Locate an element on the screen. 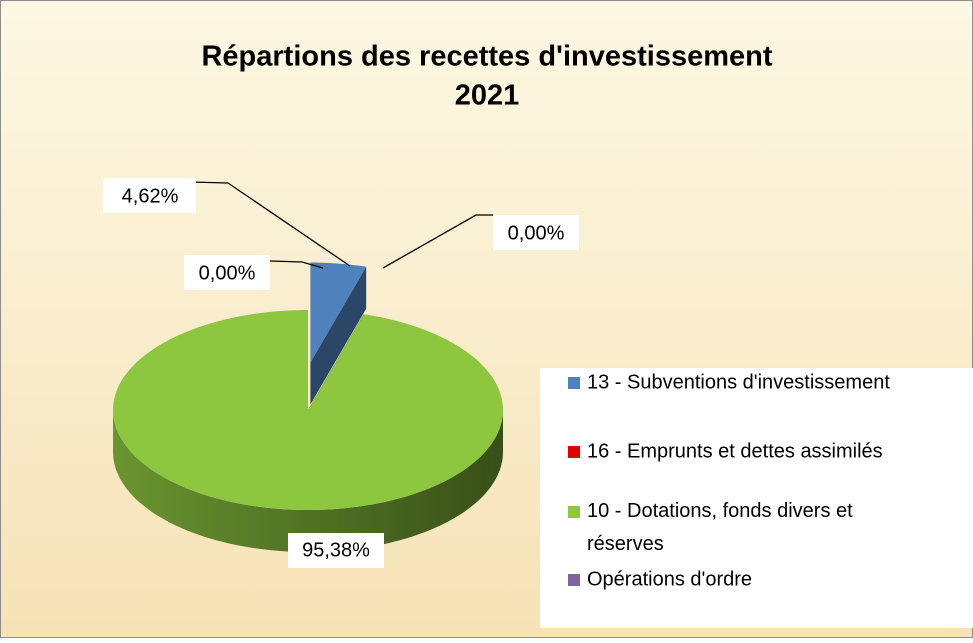  slice-side is located at coordinates (338, 335).